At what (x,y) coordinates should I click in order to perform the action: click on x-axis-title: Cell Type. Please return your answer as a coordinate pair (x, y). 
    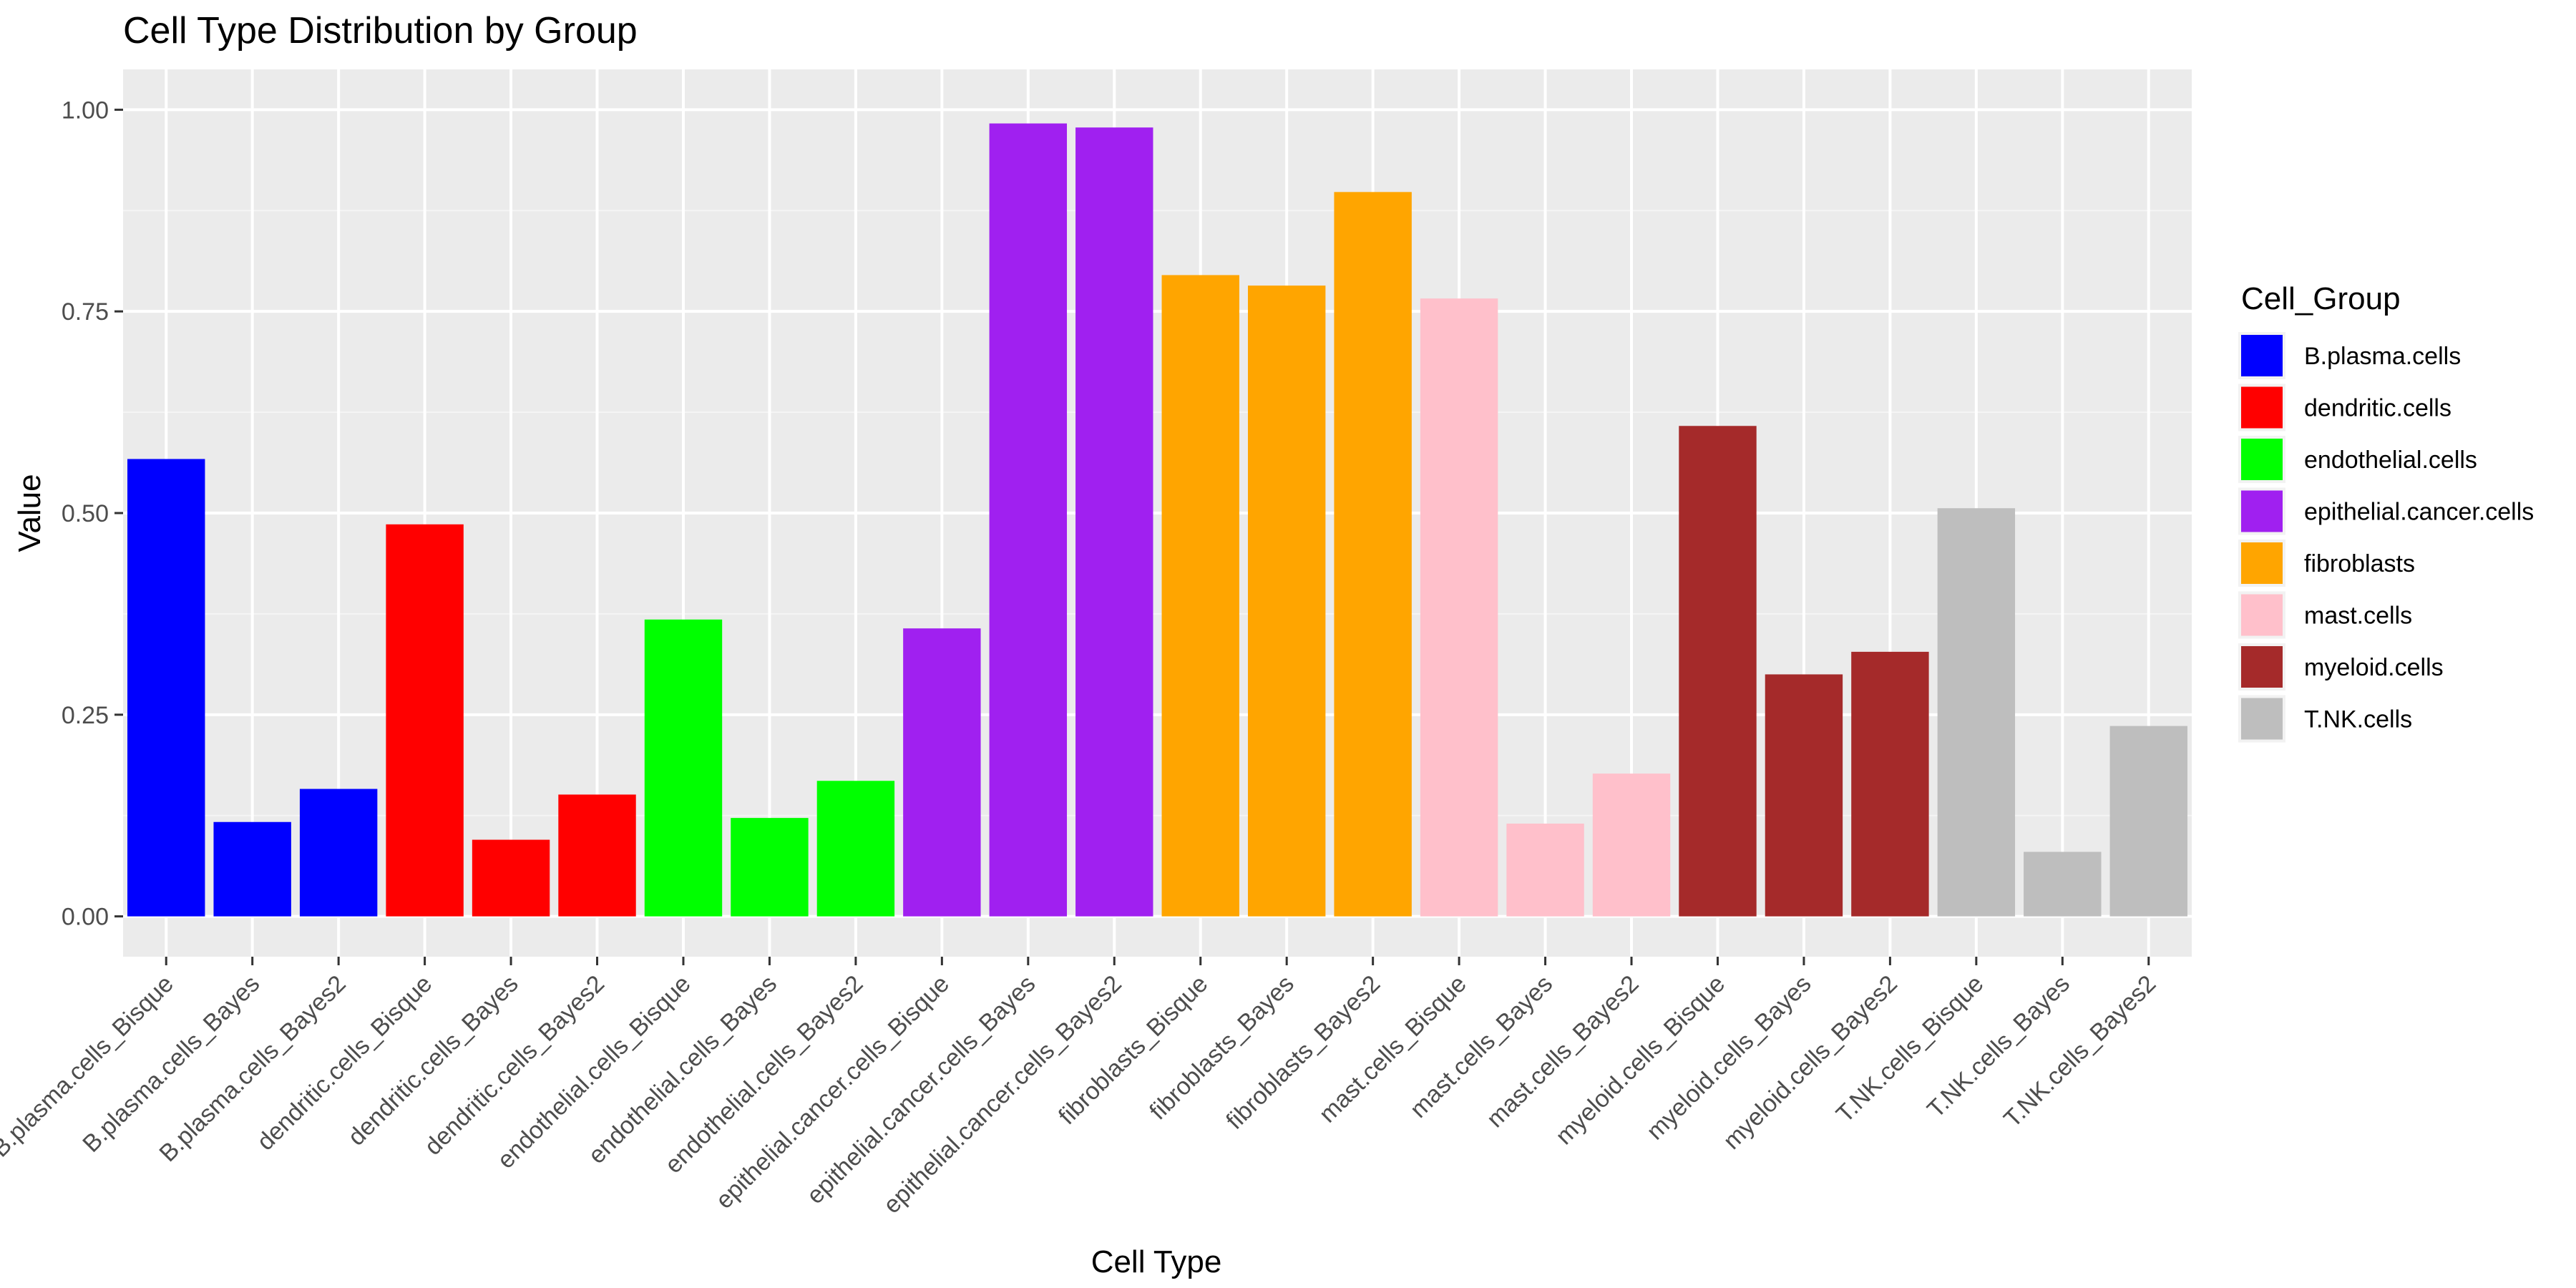
    Looking at the image, I should click on (1156, 1261).